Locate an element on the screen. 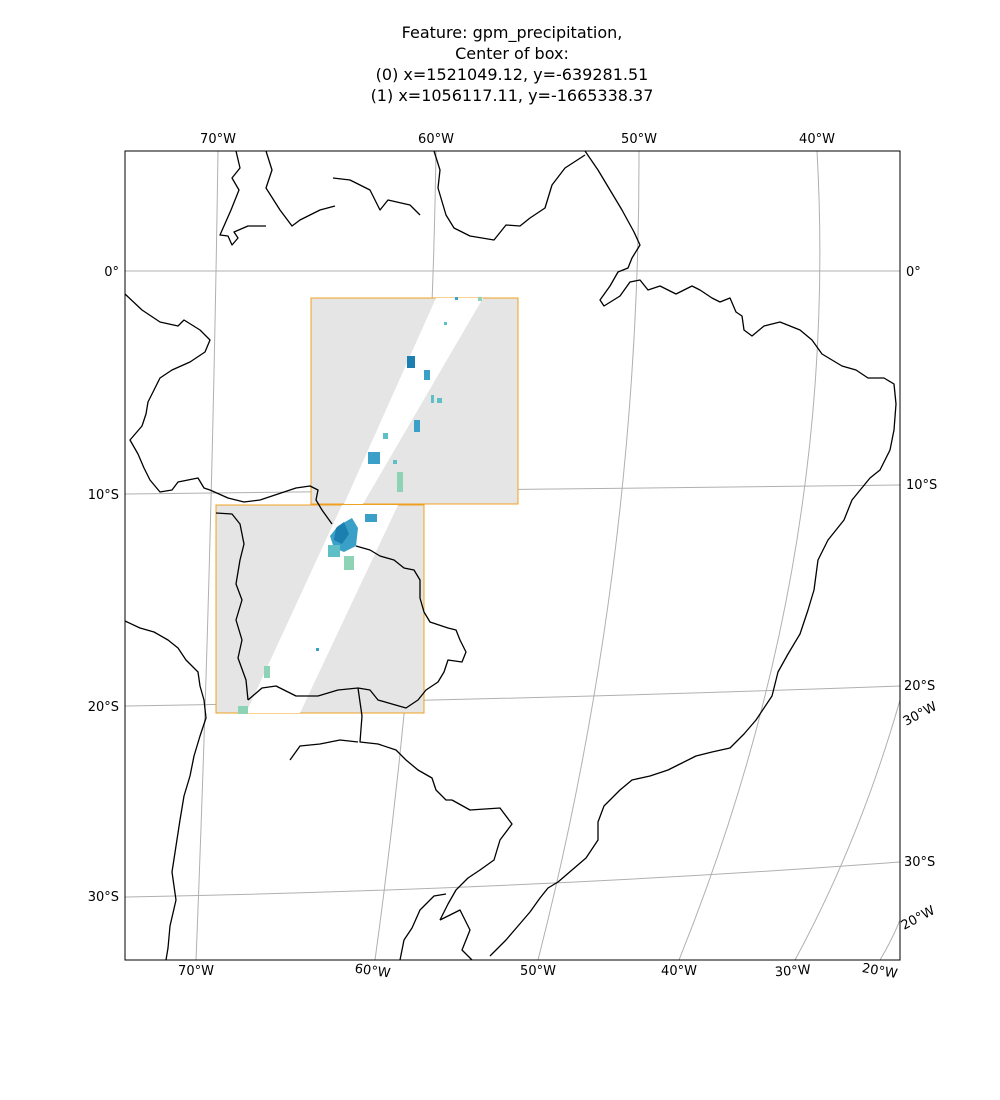 The image size is (1000, 1100). border-brazil-bolivia is located at coordinates (357, 627).